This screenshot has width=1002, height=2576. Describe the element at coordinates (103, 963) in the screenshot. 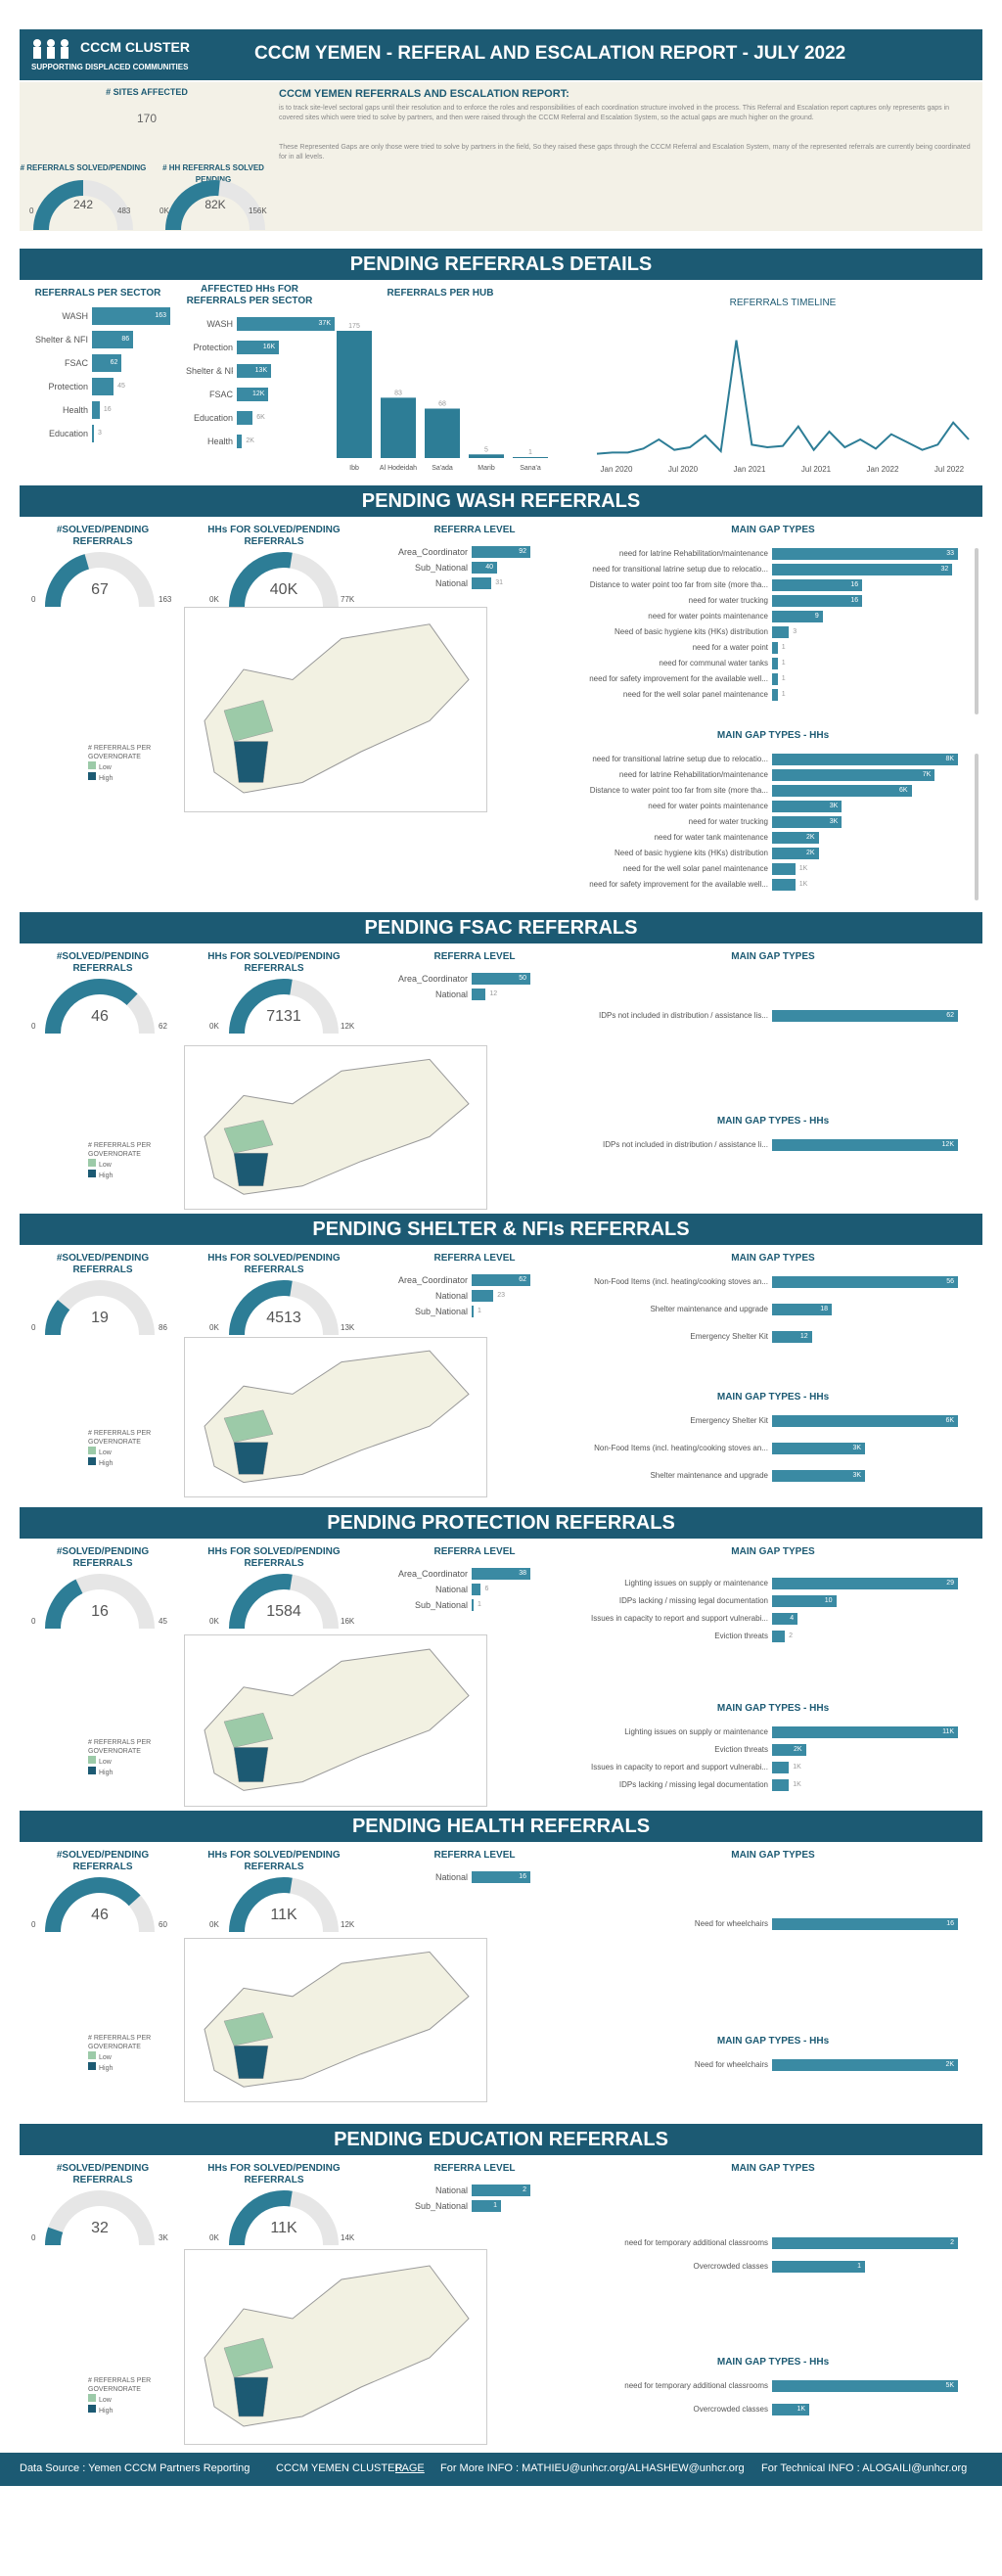

I see `fsac-g1-label: #SOLVED/PENDING REFERRALS` at that location.